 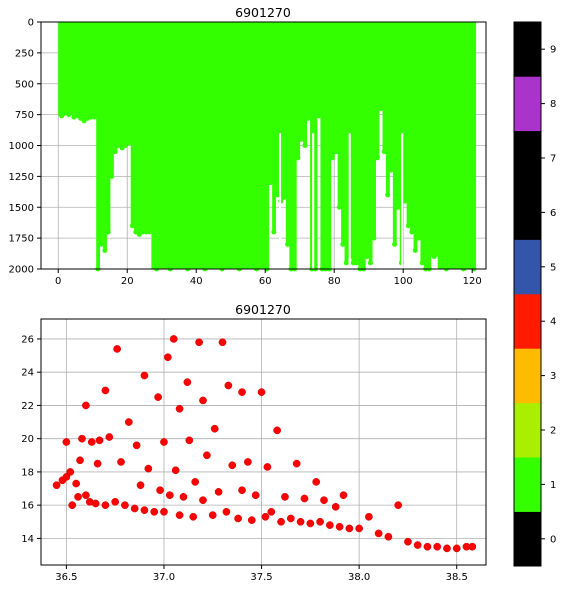 I want to click on colorbar-tick-label: 9, so click(x=553, y=50).